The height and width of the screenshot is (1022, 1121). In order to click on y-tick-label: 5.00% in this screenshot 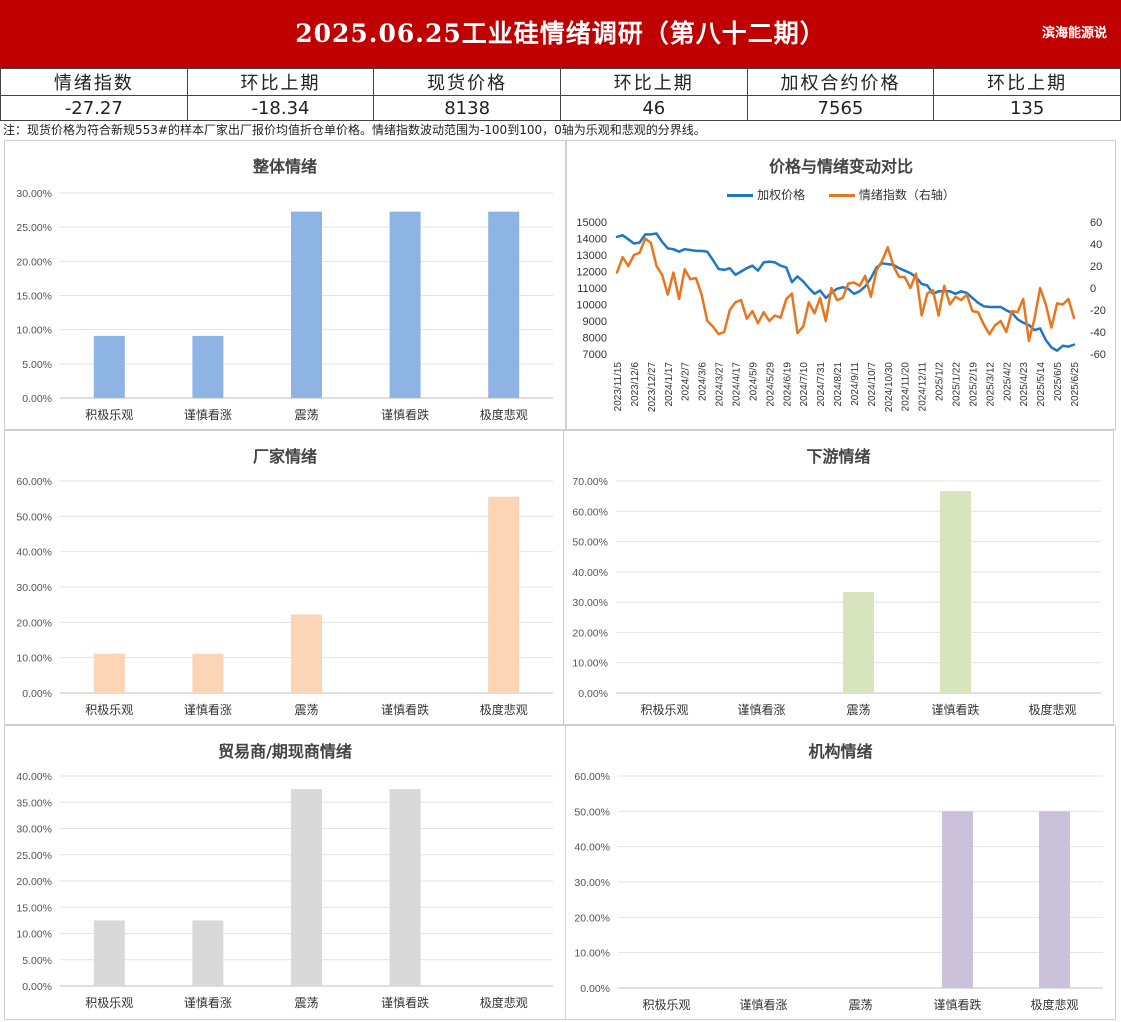, I will do `click(37, 961)`.